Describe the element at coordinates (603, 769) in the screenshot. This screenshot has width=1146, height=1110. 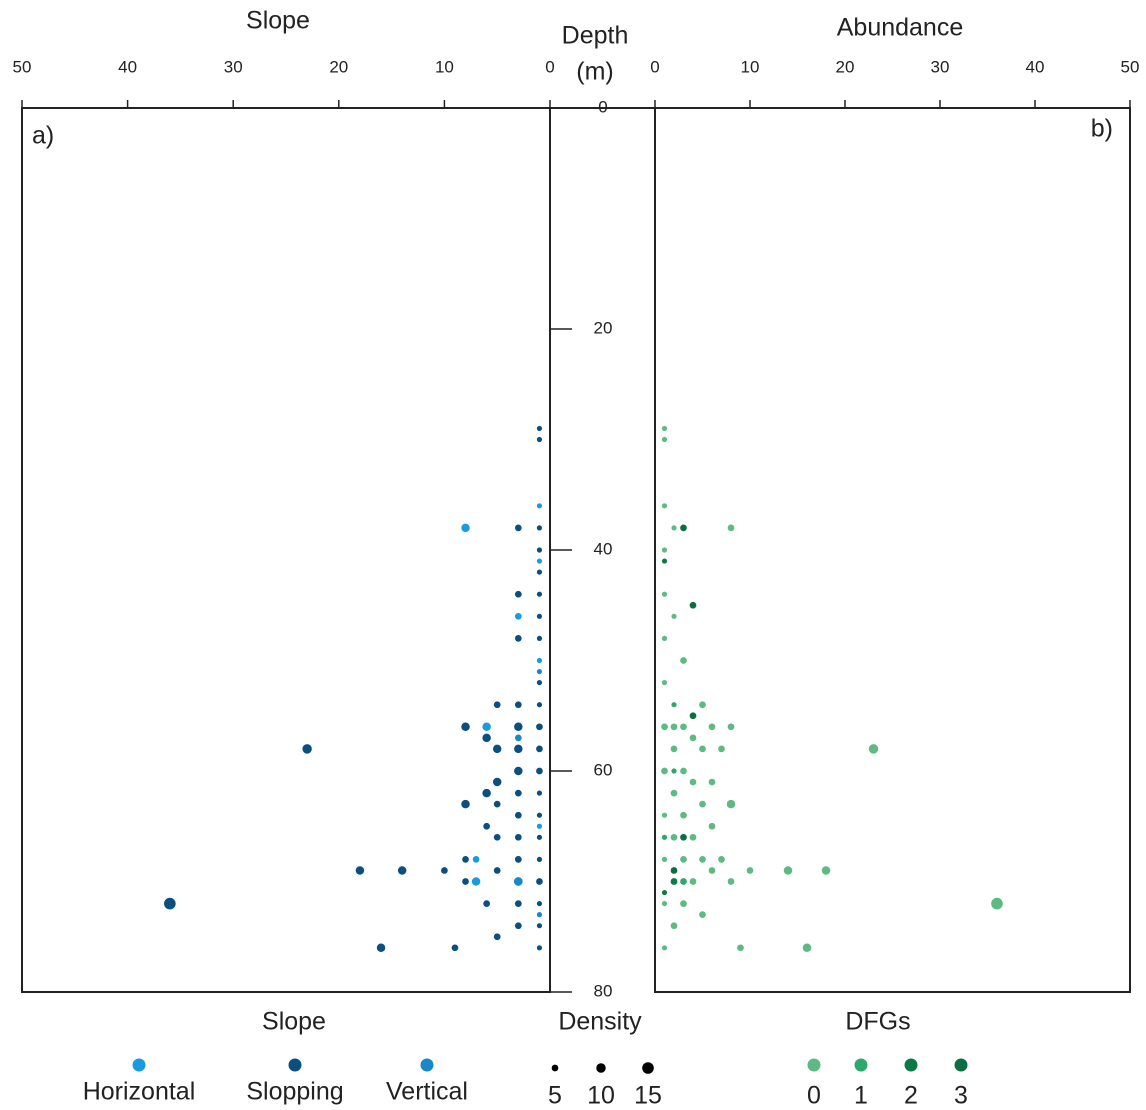
I see `y-tick-label: 60` at that location.